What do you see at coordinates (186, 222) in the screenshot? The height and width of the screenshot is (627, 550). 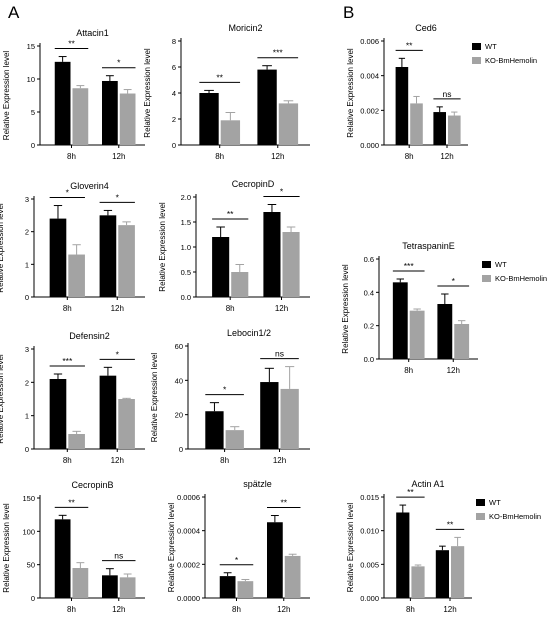 I see `y-tick-label: 1.5` at bounding box center [186, 222].